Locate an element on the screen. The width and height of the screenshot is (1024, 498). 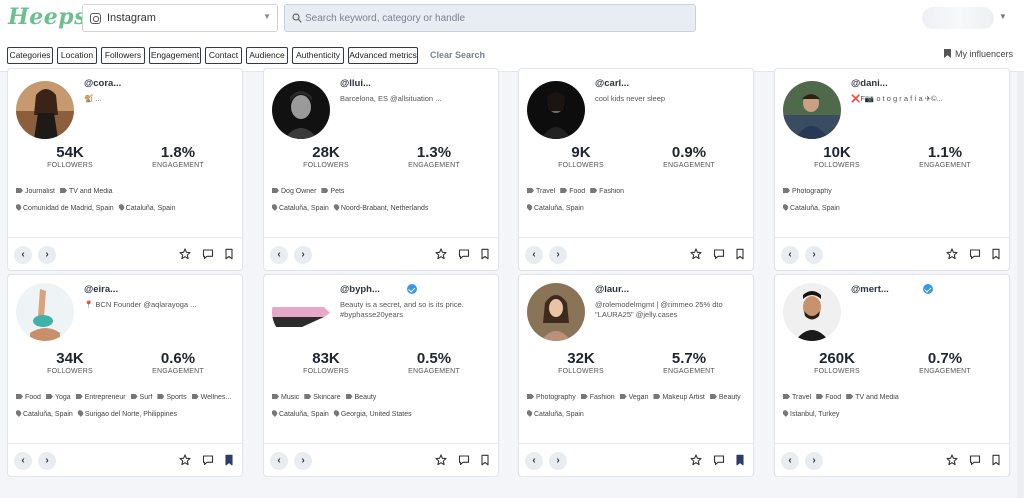
category-tag: Photography is located at coordinates (551, 397).